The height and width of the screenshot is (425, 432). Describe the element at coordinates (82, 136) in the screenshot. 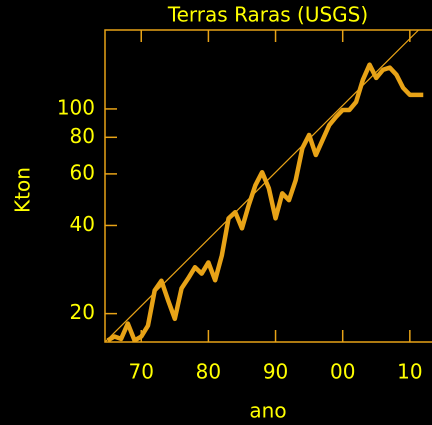

I see `y-tick-label: 80` at that location.